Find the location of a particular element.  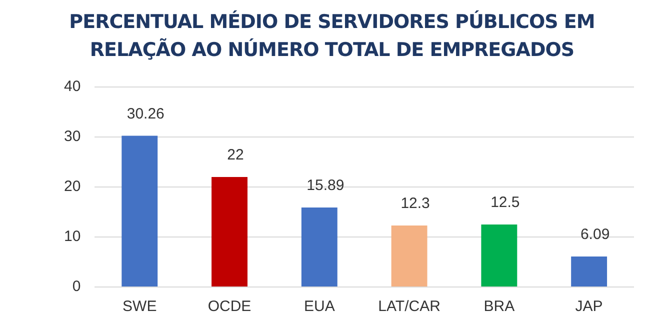

chart-title: PERCENTUAL MÉDIO DE SERVIDORES PÚBLICOS EM RELAÇÃO AO NÚMERO TOTAL DE EMPREGADOS is located at coordinates (332, 36).